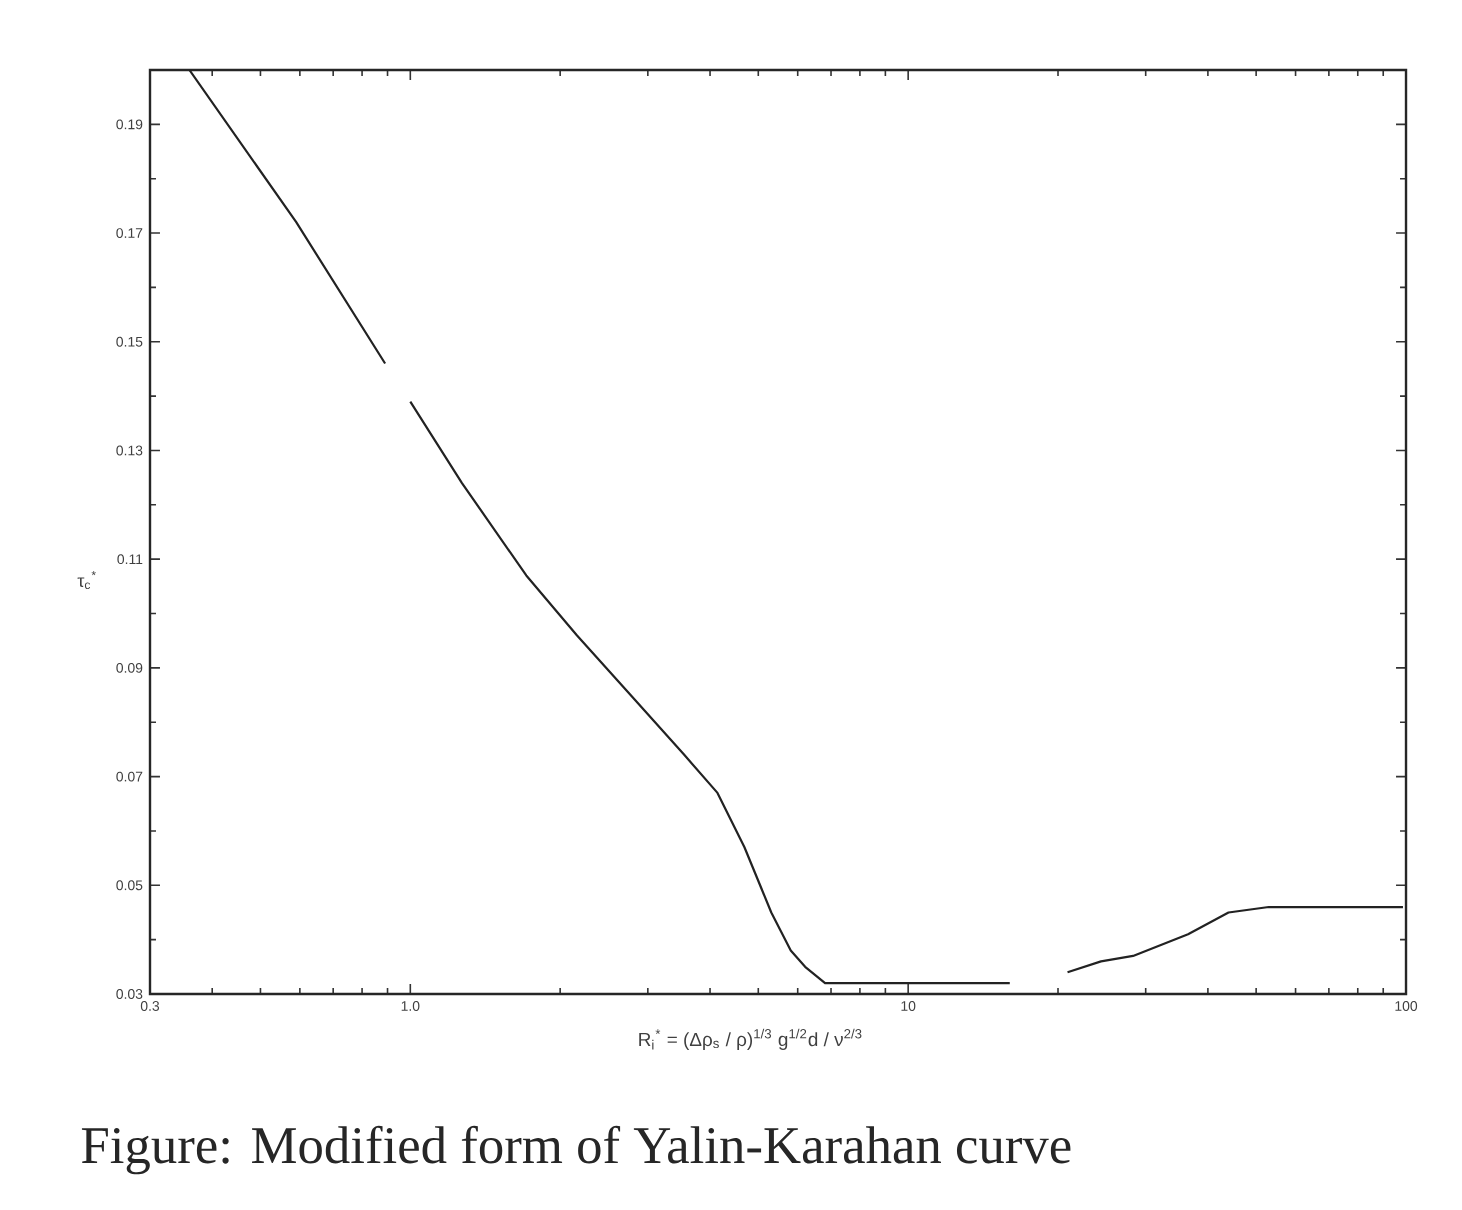 Image resolution: width=1462 pixels, height=1210 pixels. Describe the element at coordinates (576, 1150) in the screenshot. I see `text: Figure: Modified form of Yalin-Karahan curve` at that location.